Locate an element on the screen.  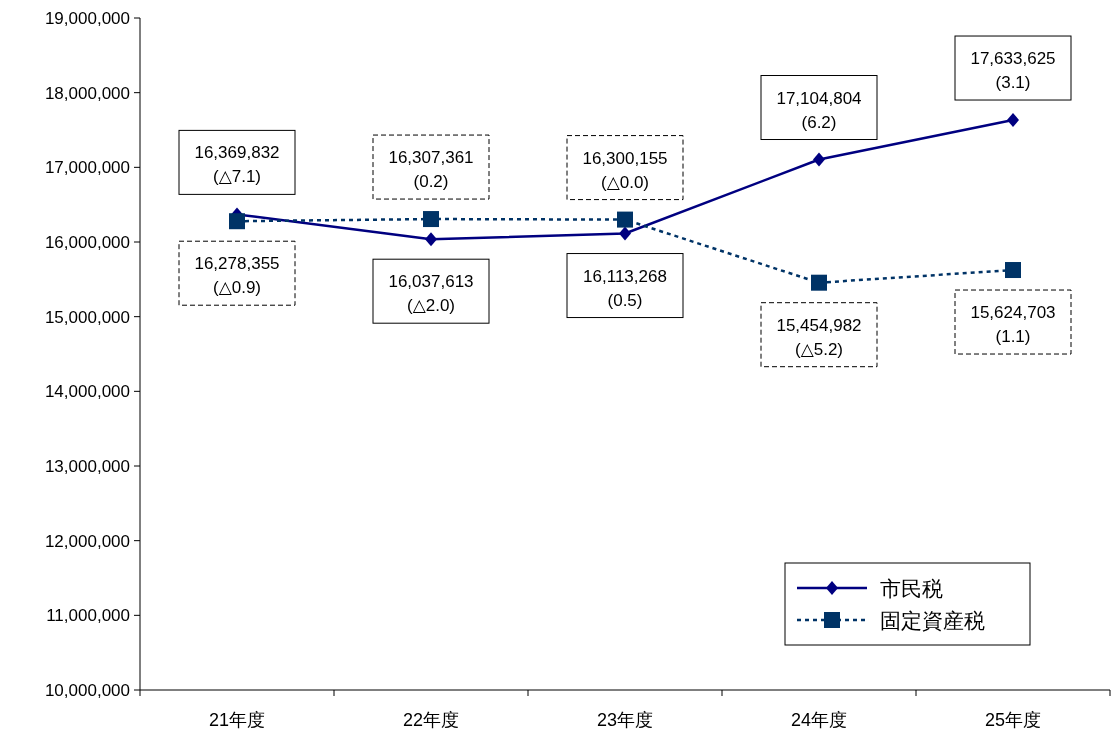
y-tick-label: 11,000,000 is located at coordinates (88, 616).